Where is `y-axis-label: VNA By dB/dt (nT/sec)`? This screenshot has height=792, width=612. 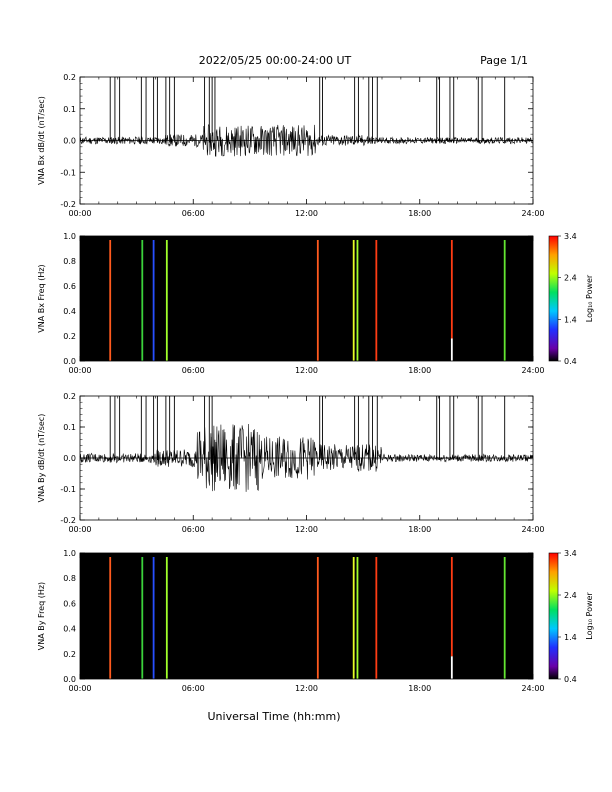
y-axis-label: VNA By dB/dt (nT/sec) is located at coordinates (41, 458).